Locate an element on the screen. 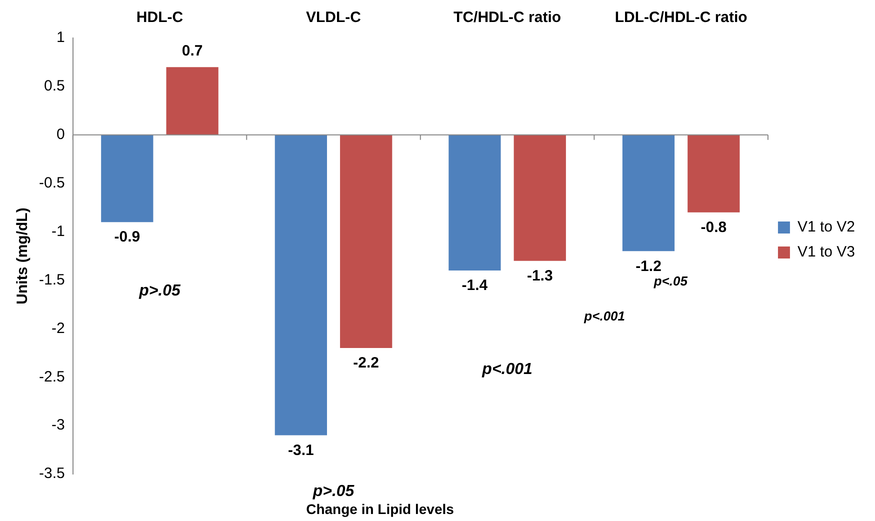 The width and height of the screenshot is (875, 521). y-tick-label: -3.5 is located at coordinates (51, 473).